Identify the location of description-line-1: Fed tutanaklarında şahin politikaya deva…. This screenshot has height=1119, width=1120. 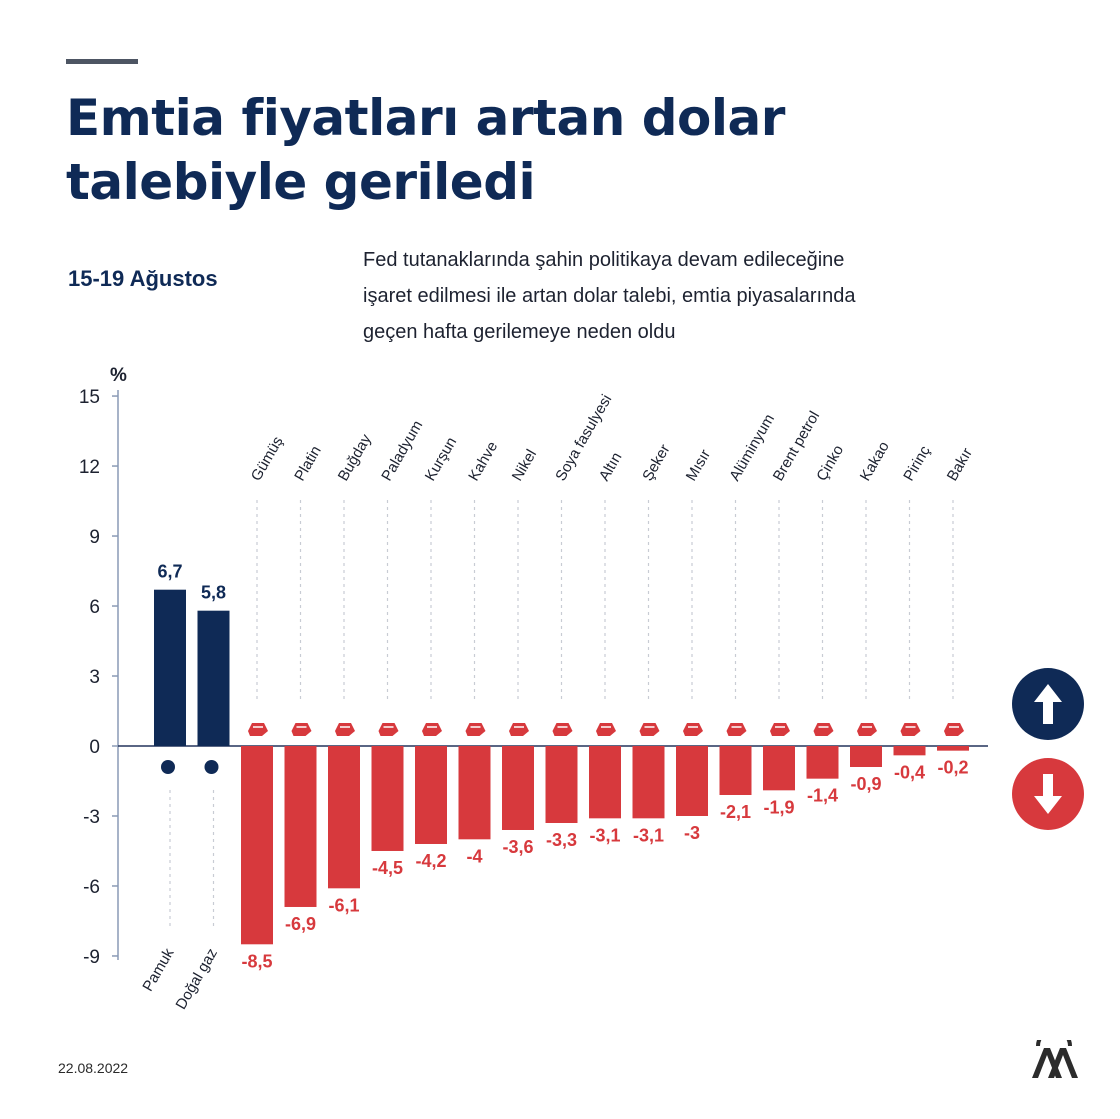
(604, 260).